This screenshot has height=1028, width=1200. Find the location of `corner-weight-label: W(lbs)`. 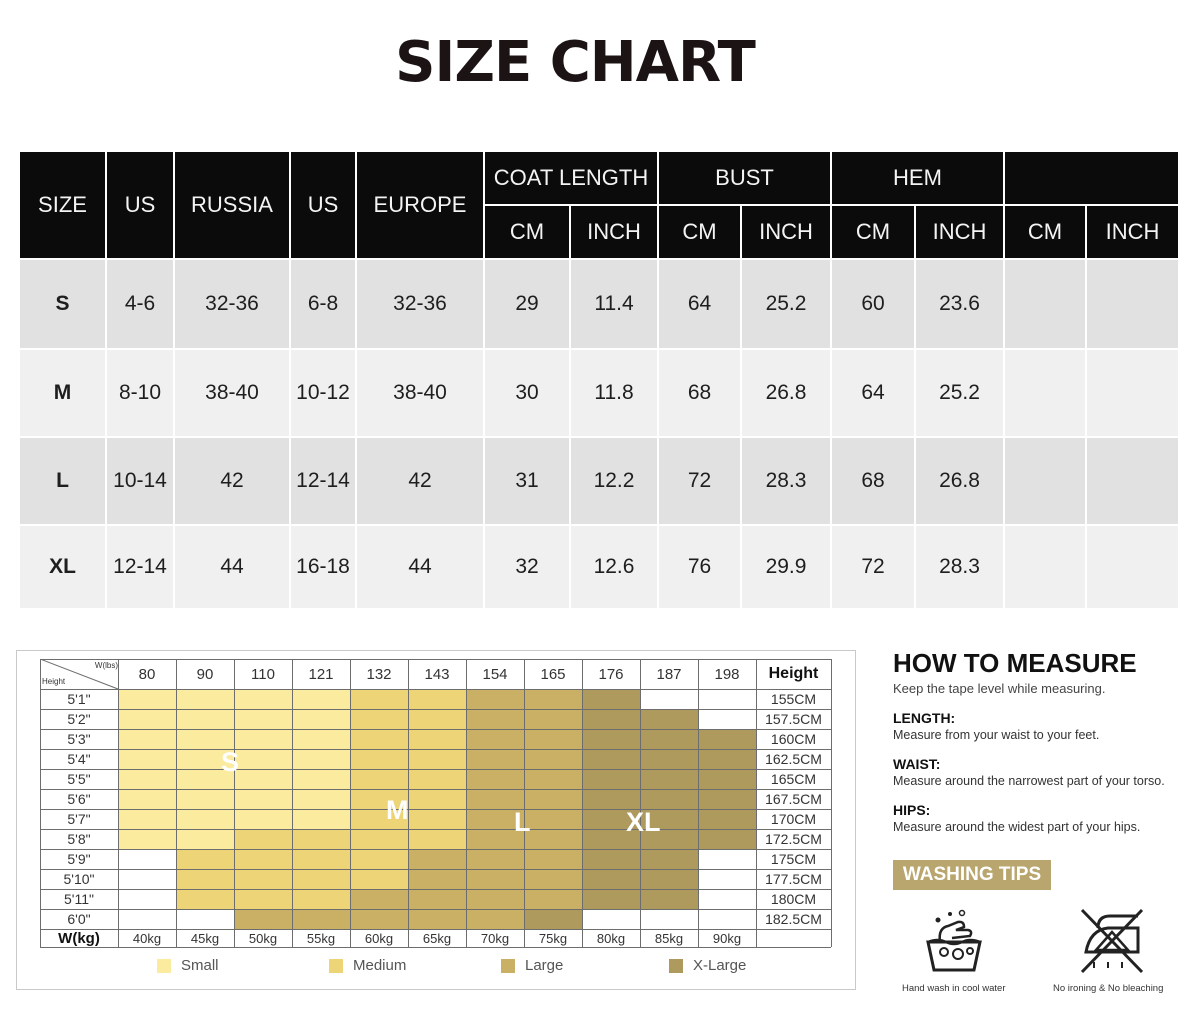

corner-weight-label: W(lbs) is located at coordinates (106, 665).